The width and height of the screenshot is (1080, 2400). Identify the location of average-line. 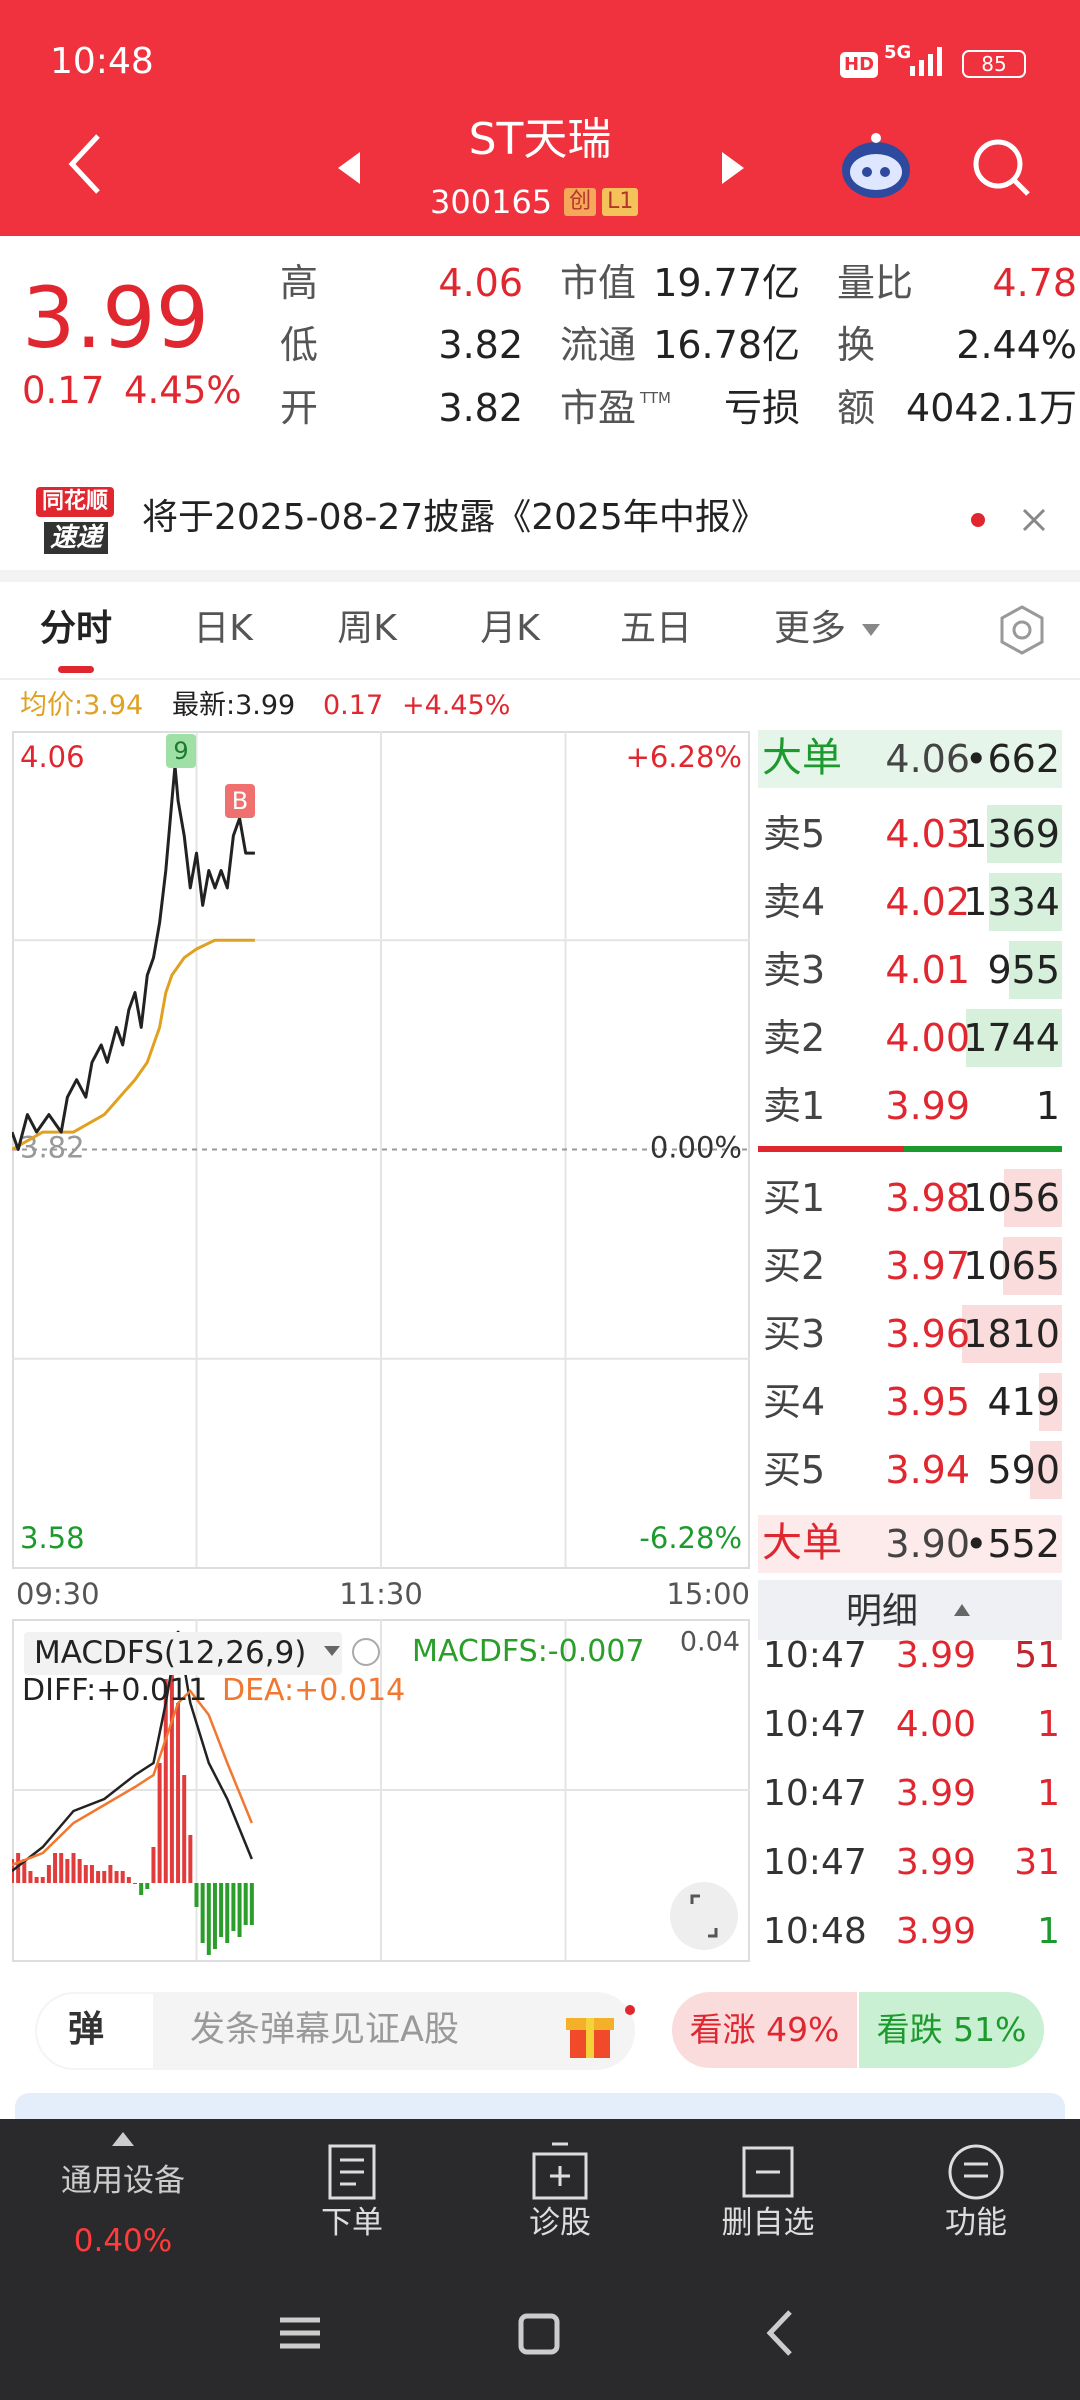
(133, 1044).